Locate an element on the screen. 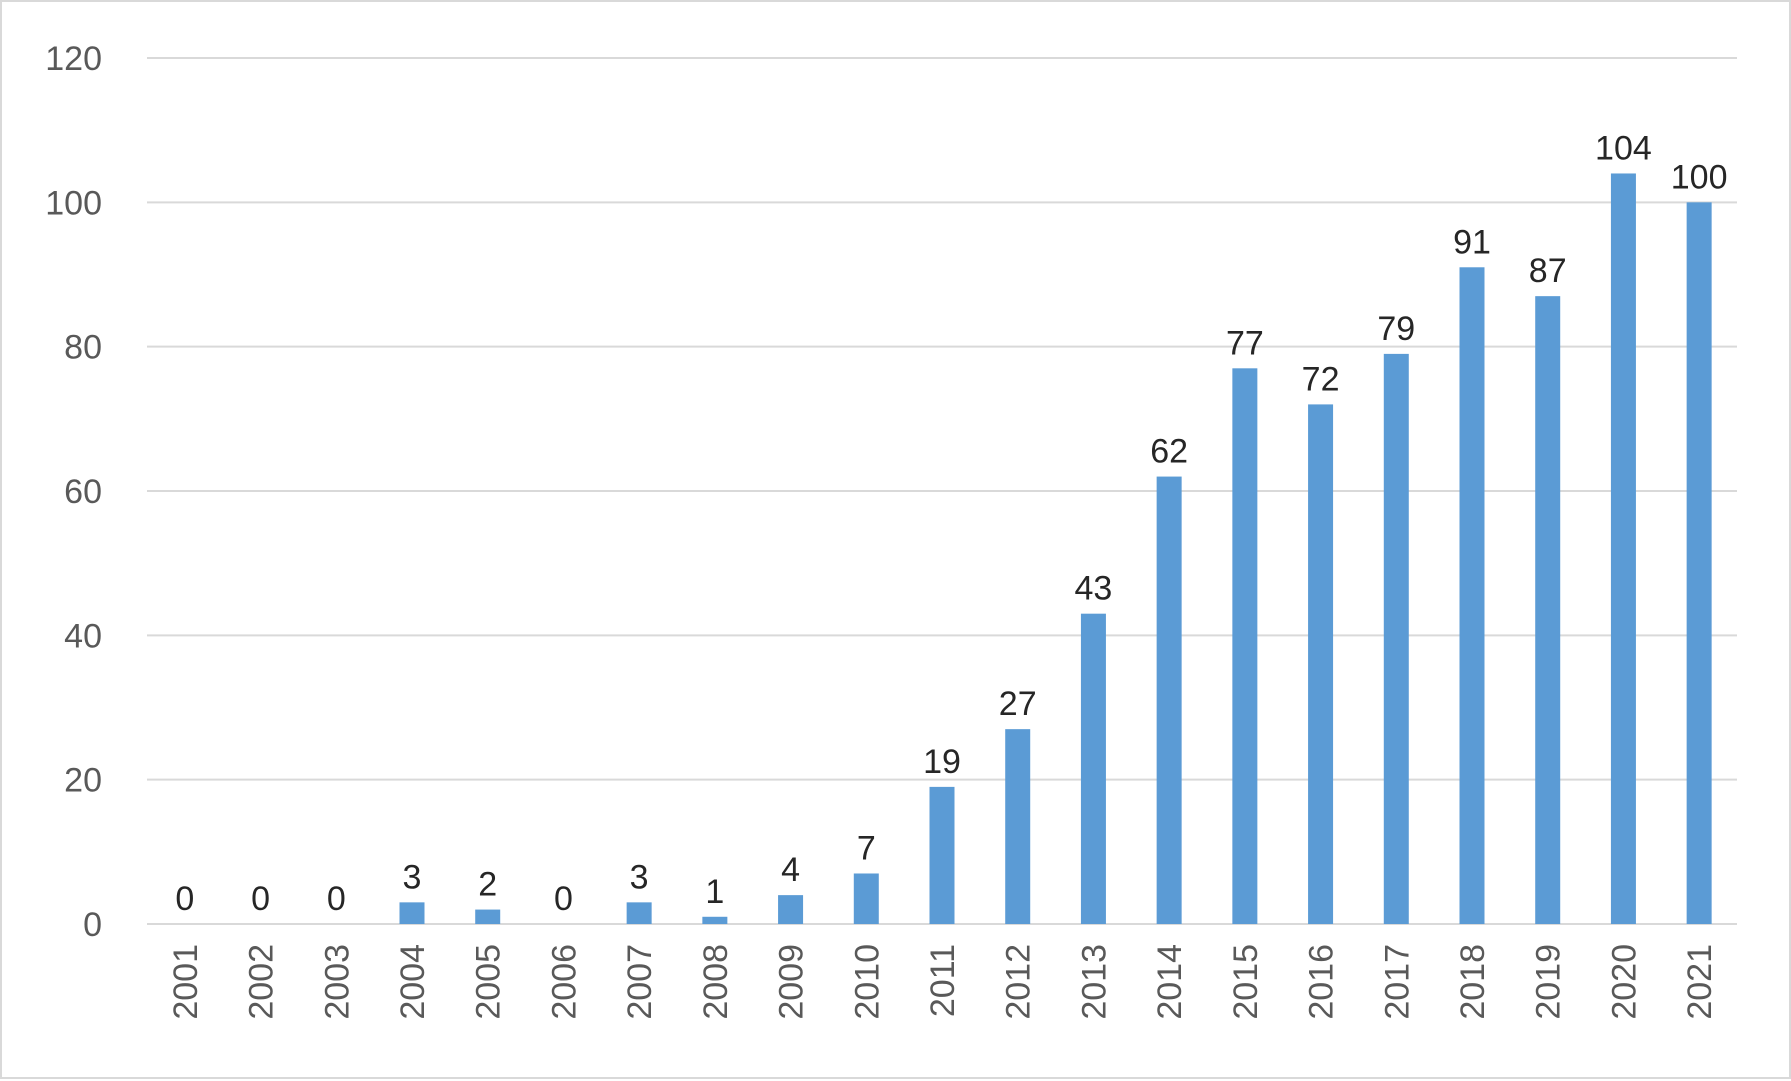  bar-2012 is located at coordinates (1018, 826).